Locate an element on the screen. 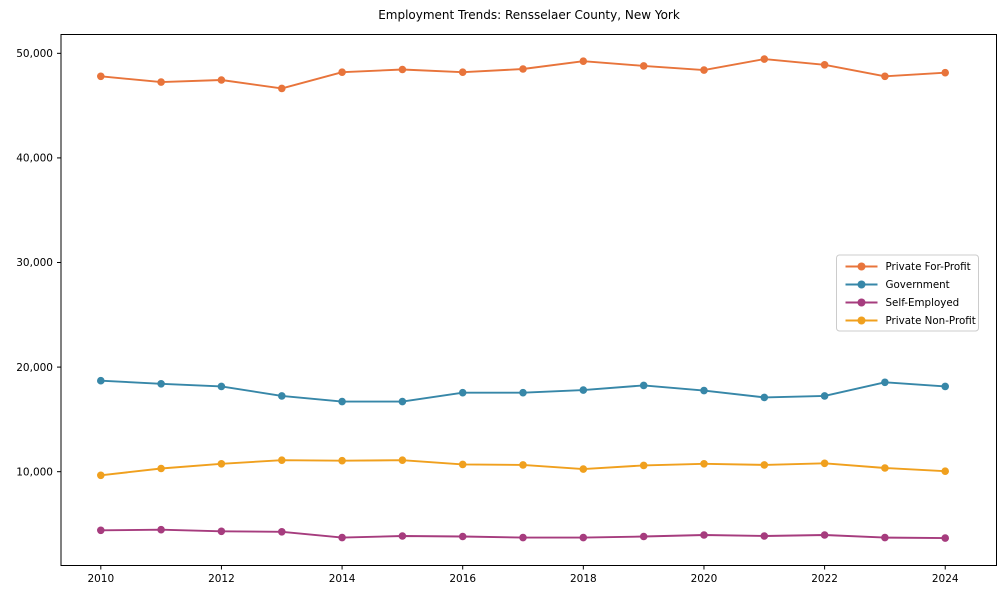 The image size is (1000, 600). data-point-private-non-profit-2011 is located at coordinates (161, 468).